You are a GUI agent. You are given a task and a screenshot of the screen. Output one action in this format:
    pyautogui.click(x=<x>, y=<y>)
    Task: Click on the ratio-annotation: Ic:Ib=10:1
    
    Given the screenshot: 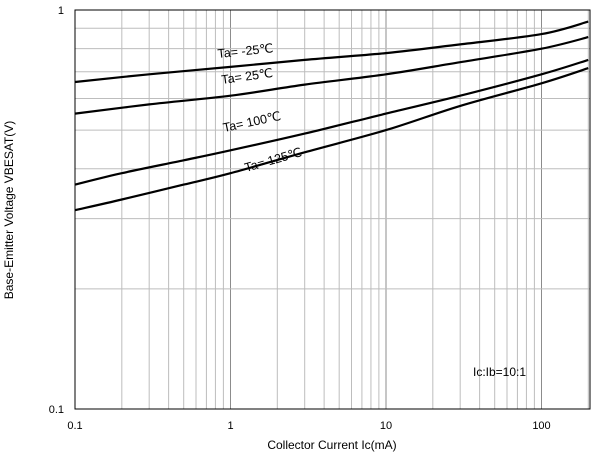 What is the action you would take?
    pyautogui.click(x=499, y=372)
    